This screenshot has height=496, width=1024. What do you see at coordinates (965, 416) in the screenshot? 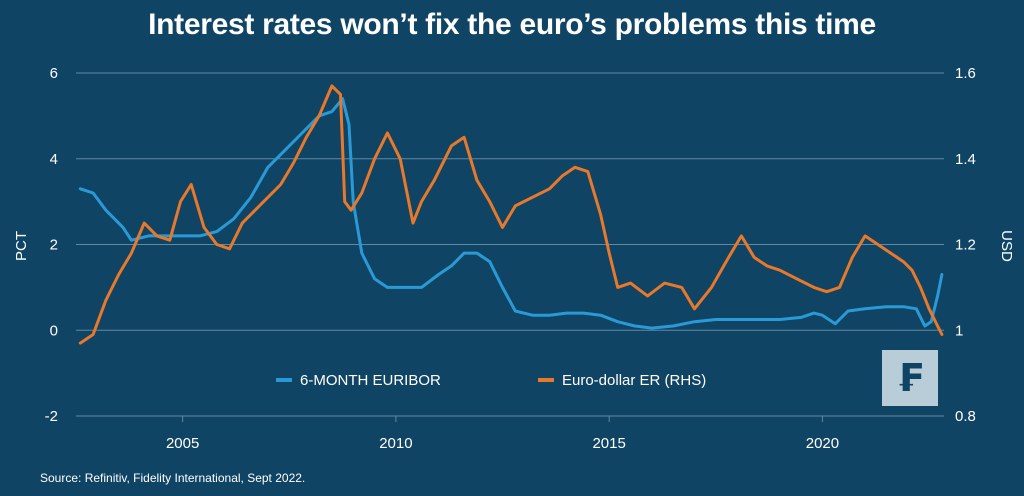
I see `y2-tick-label: 0.8` at bounding box center [965, 416].